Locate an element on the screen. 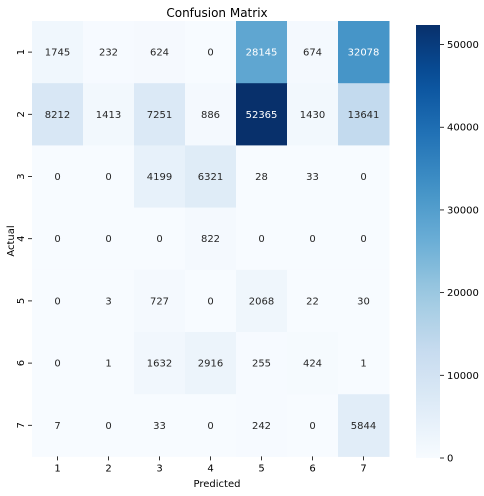  cell-value-label: 424 is located at coordinates (312, 364).